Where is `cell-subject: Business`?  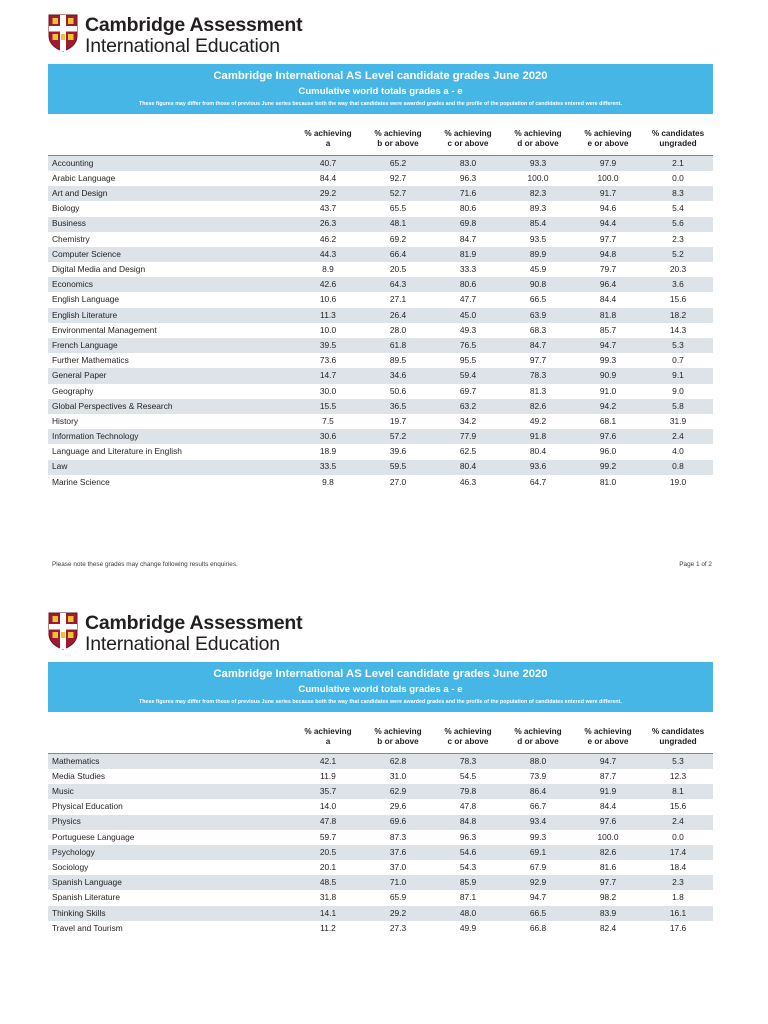
cell-subject: Business is located at coordinates (69, 223).